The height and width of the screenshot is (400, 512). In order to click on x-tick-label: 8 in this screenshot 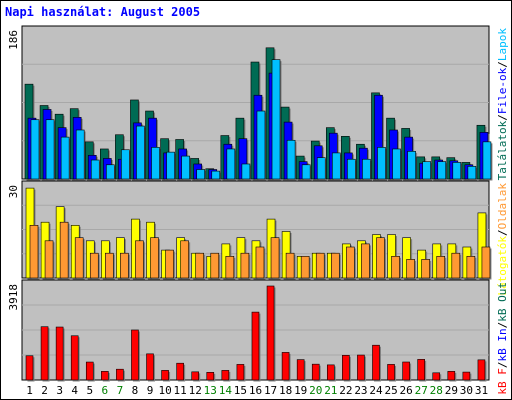, I will do `click(135, 390)`.